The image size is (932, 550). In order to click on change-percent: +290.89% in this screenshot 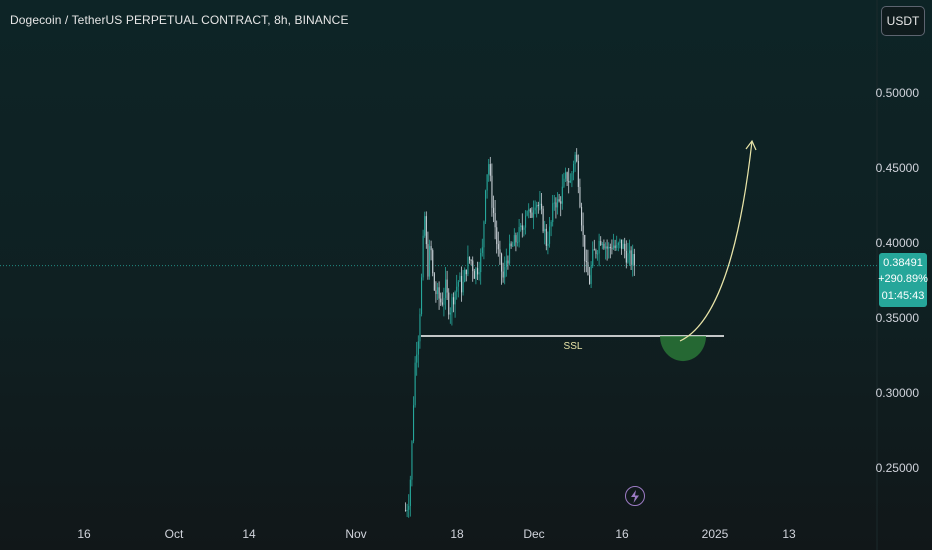, I will do `click(903, 279)`.